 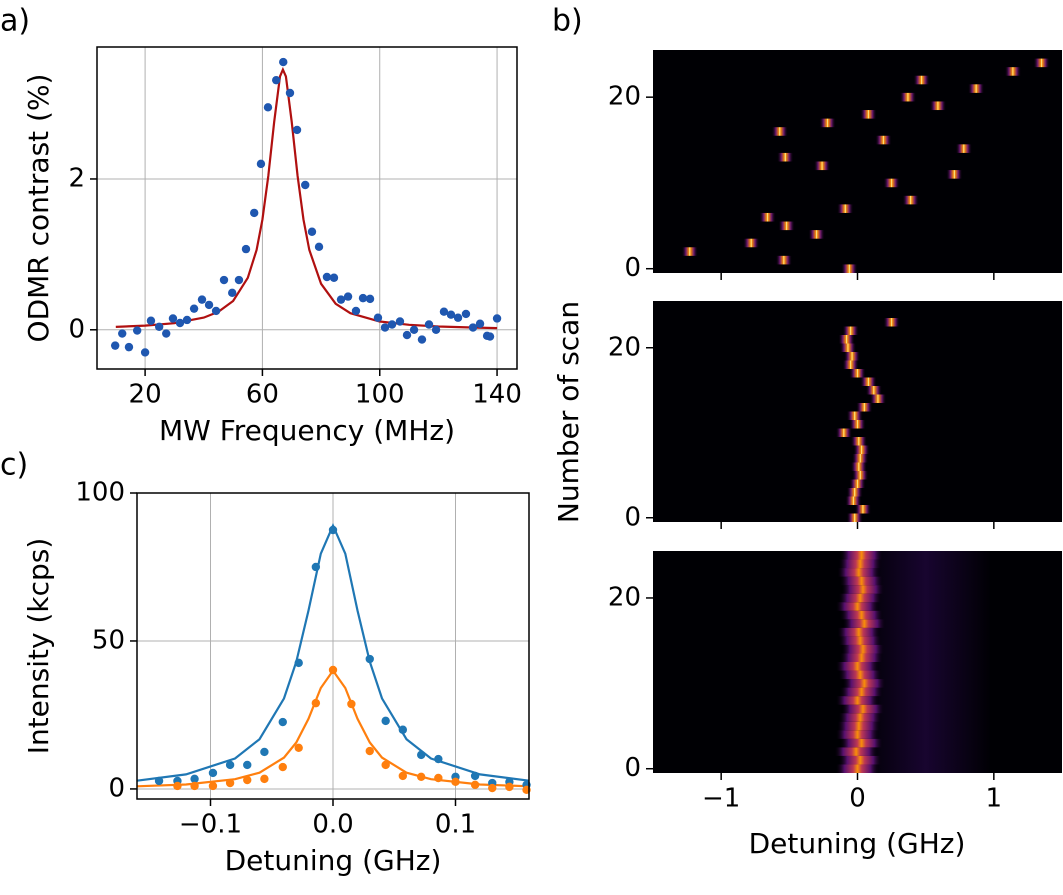 I want to click on y-tick-label: 2, so click(x=76, y=178).